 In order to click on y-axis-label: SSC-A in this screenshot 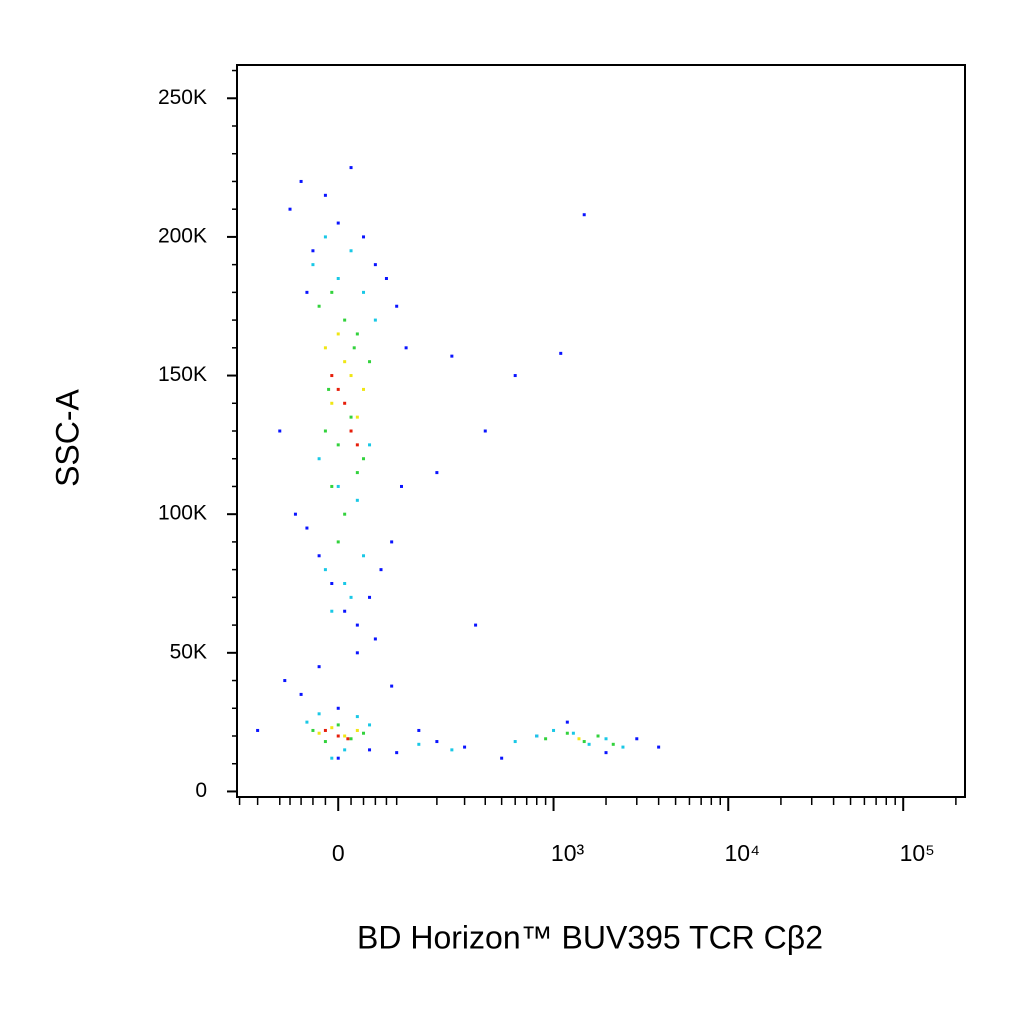, I will do `click(67, 437)`.